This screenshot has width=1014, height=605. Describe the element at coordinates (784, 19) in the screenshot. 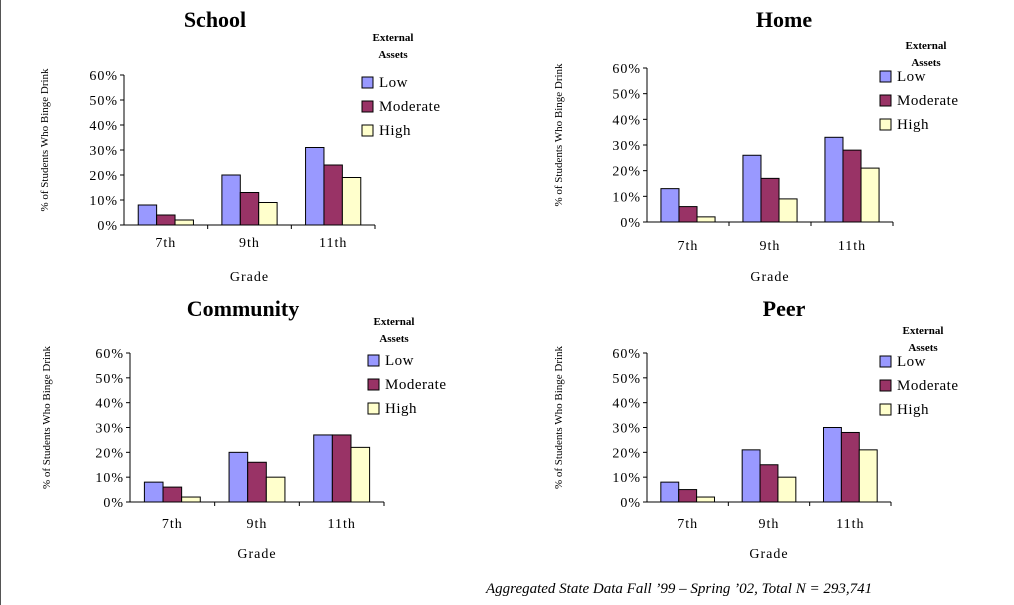

I see `chart-title: Home` at that location.